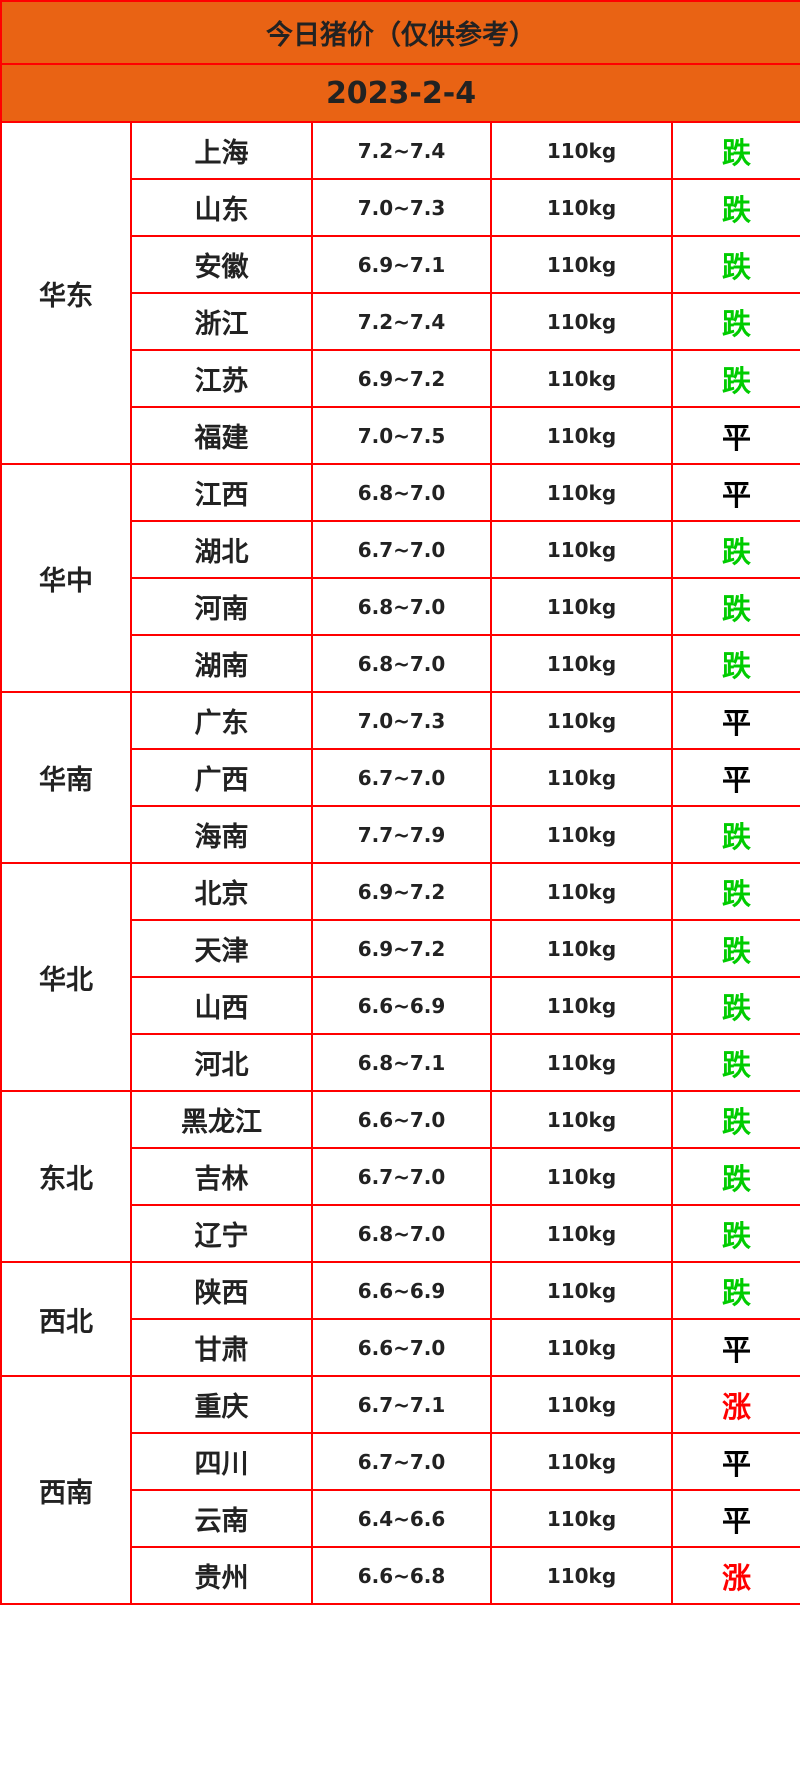  Describe the element at coordinates (221, 1062) in the screenshot. I see `province-cell: 河北` at that location.